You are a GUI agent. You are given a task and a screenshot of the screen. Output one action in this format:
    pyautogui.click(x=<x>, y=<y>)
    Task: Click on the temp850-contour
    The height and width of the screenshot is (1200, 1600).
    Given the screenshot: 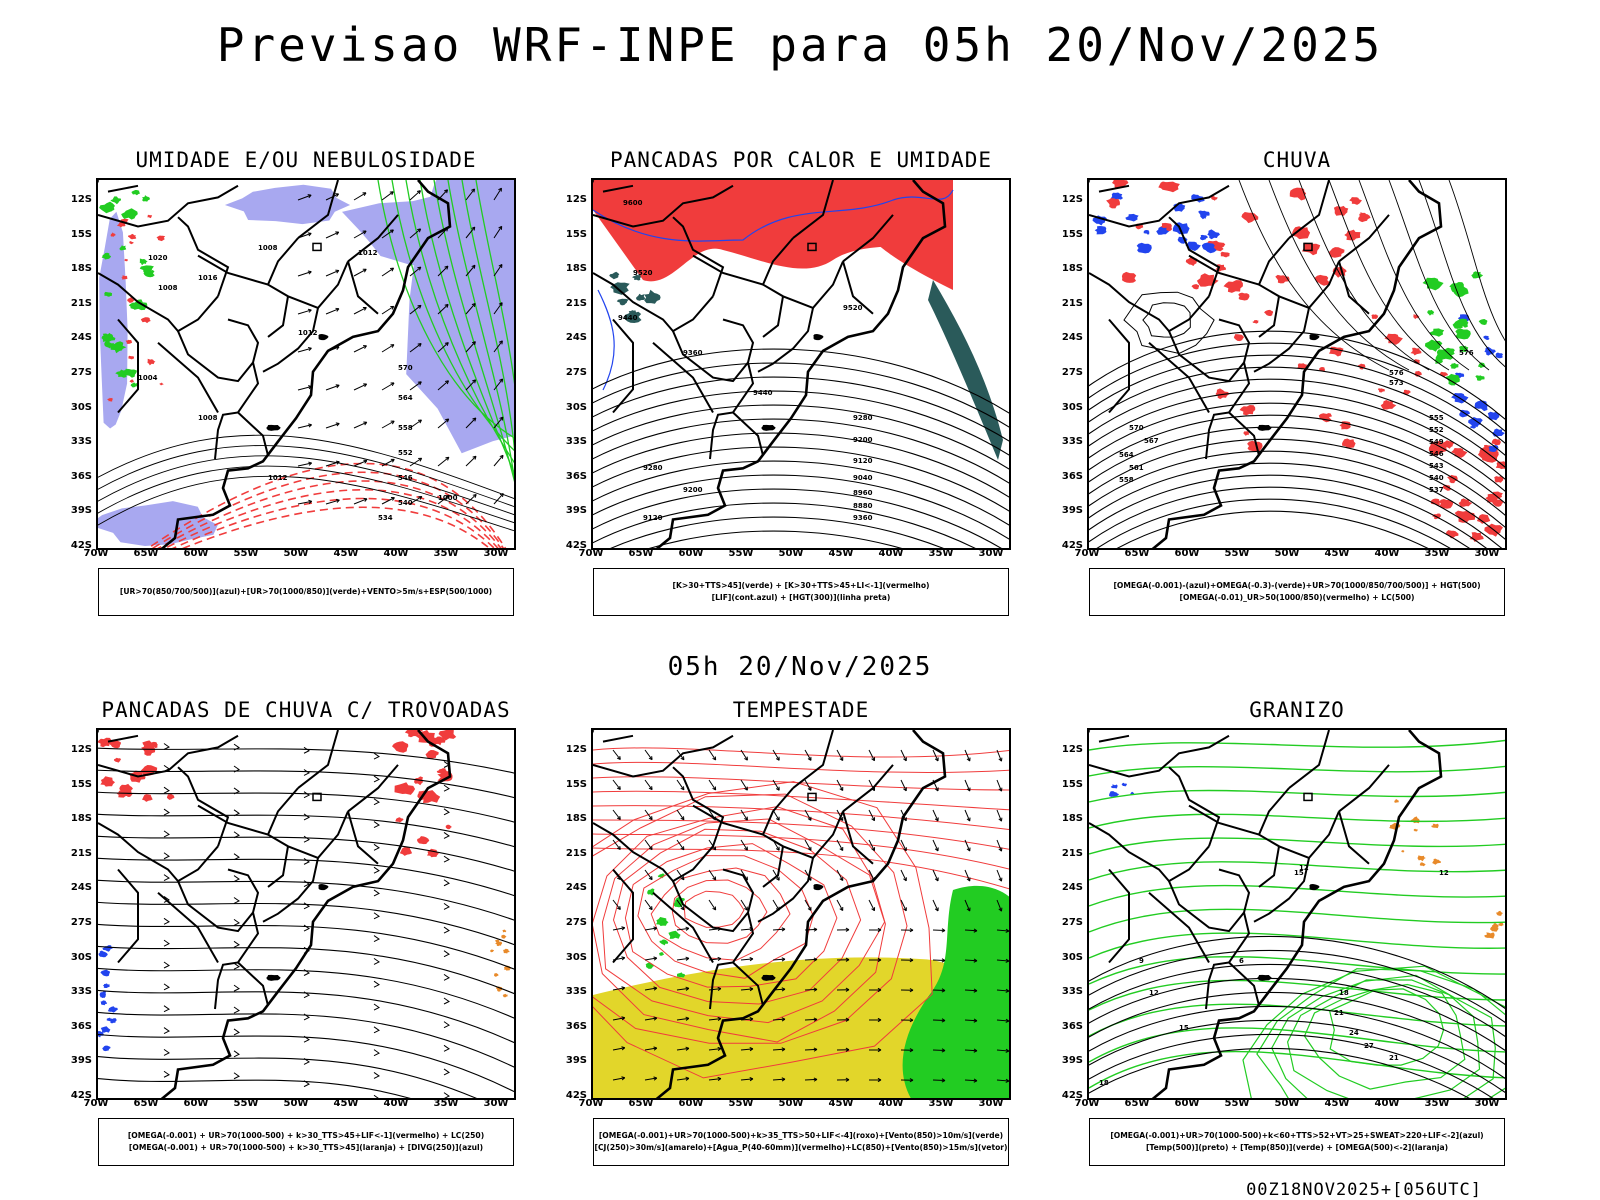 What is the action you would take?
    pyautogui.click(x=1297, y=895)
    